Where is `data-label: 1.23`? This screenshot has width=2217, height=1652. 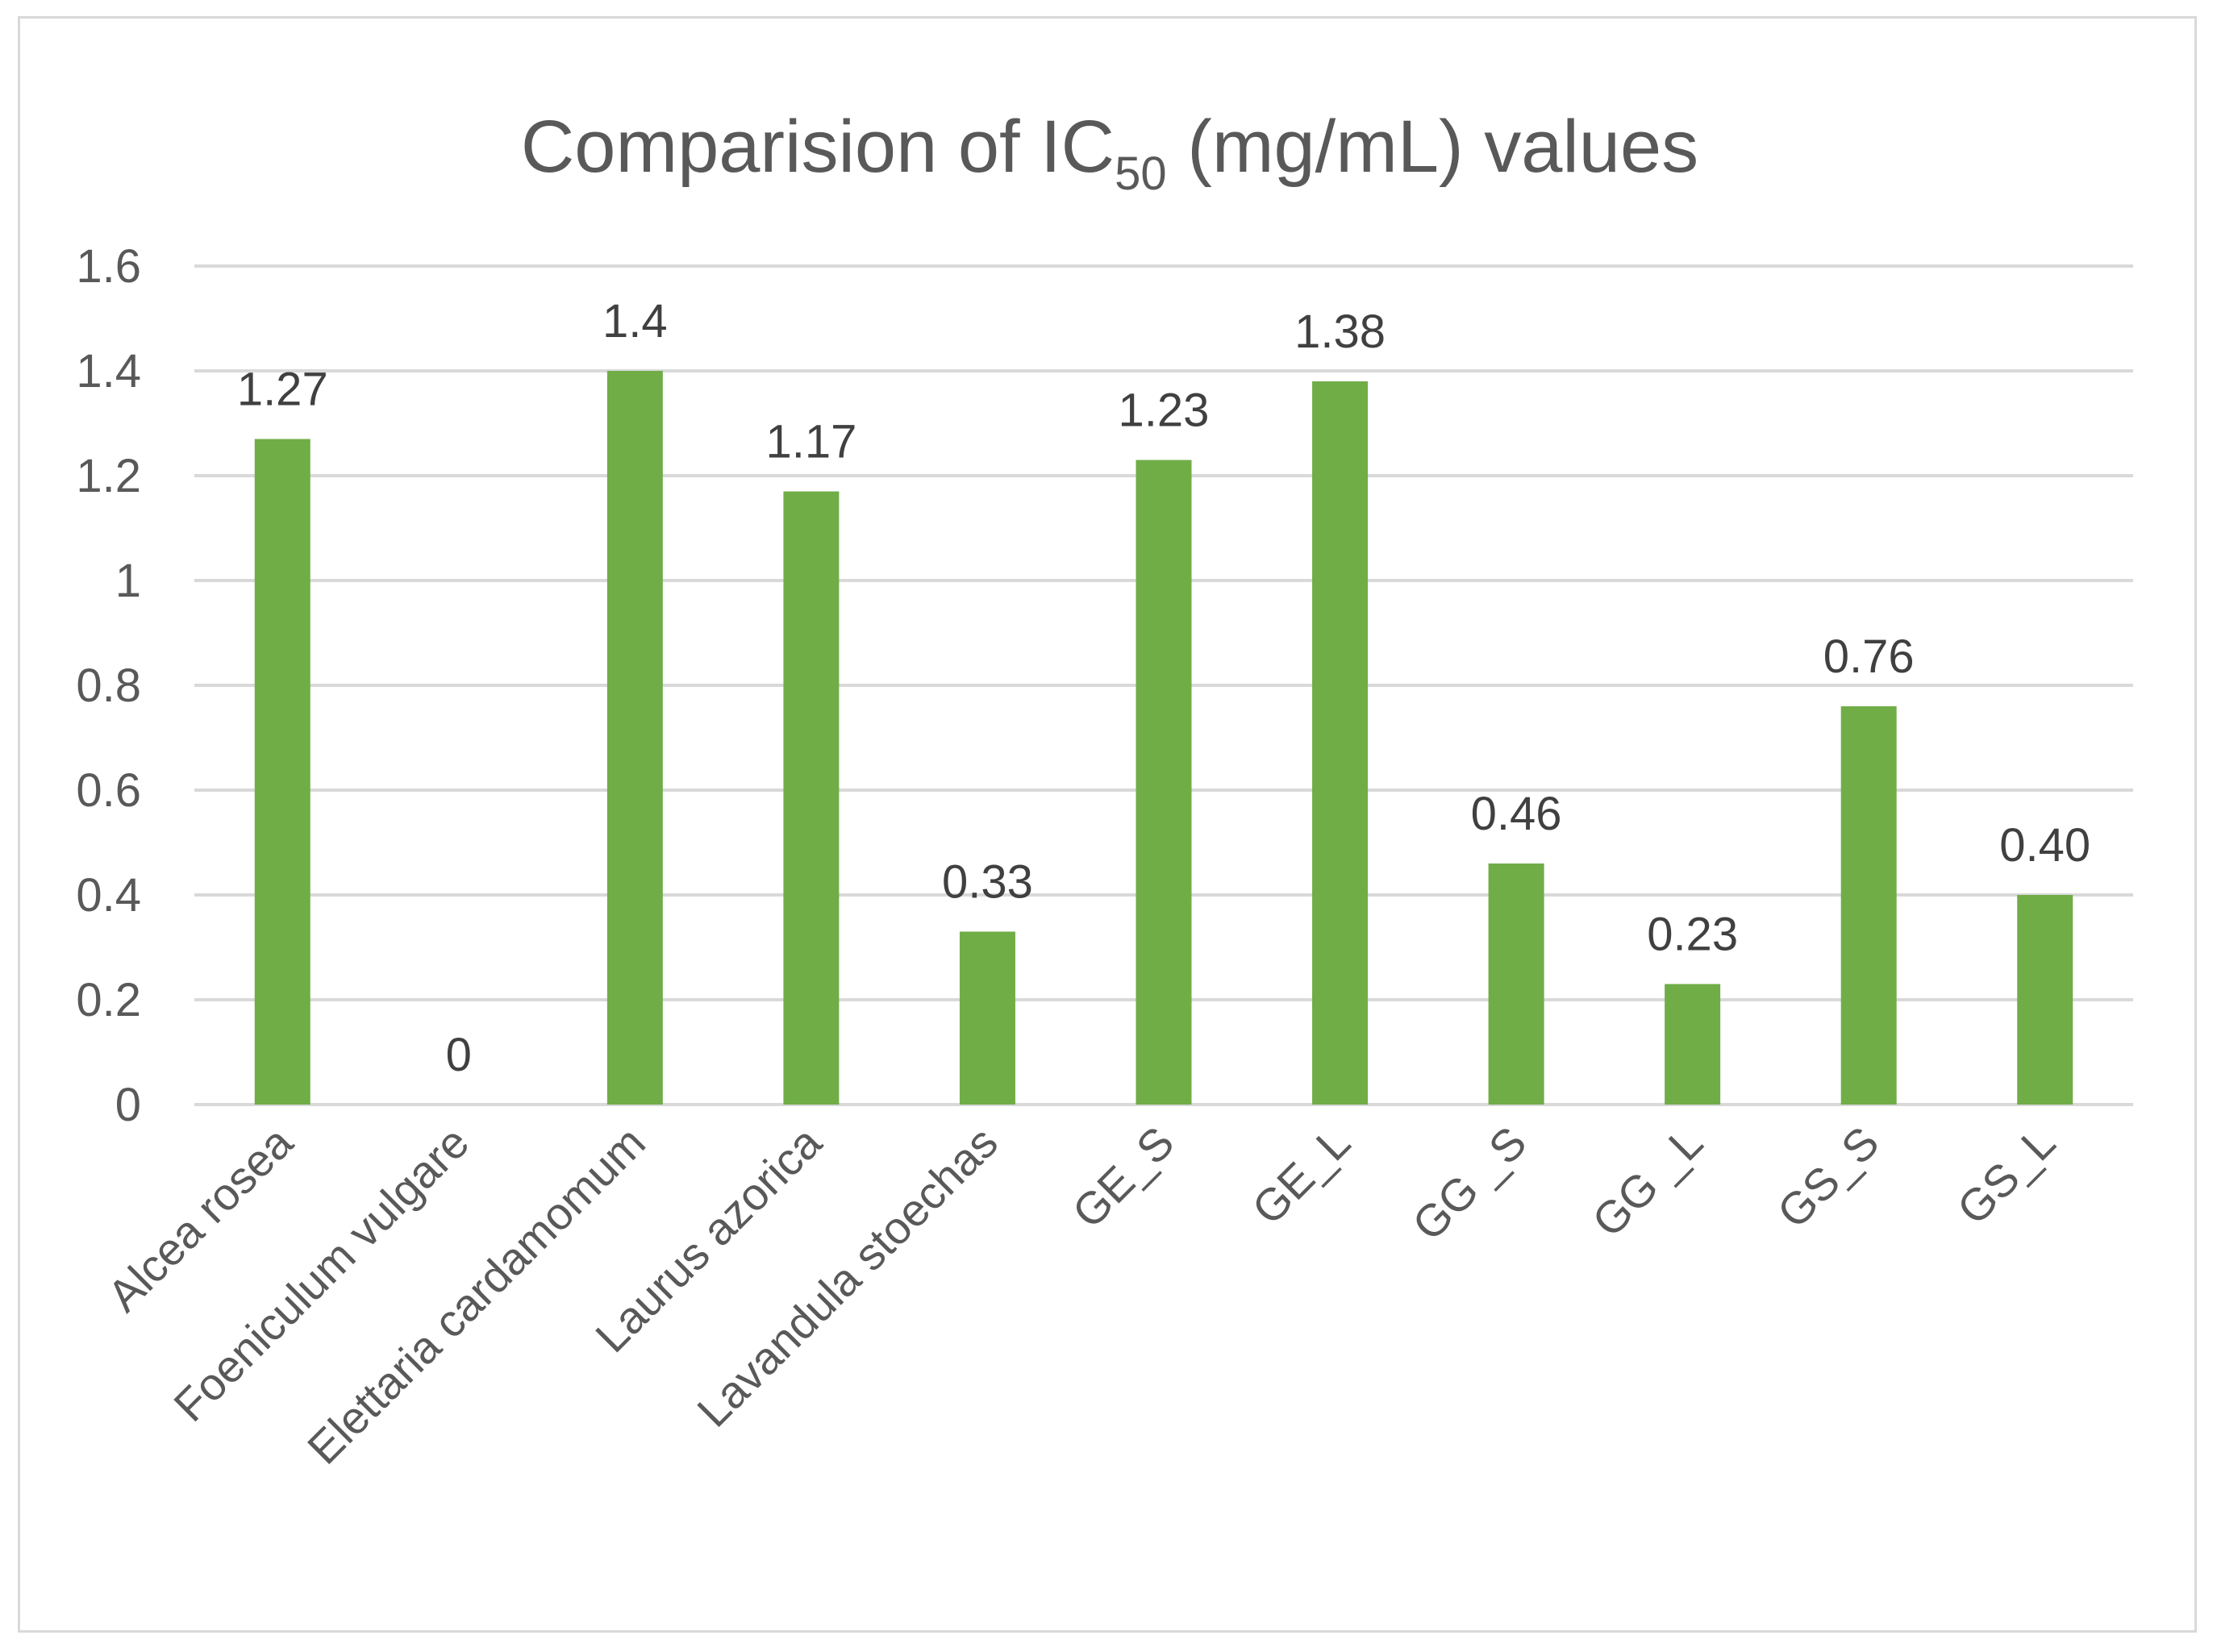 data-label: 1.23 is located at coordinates (1164, 411).